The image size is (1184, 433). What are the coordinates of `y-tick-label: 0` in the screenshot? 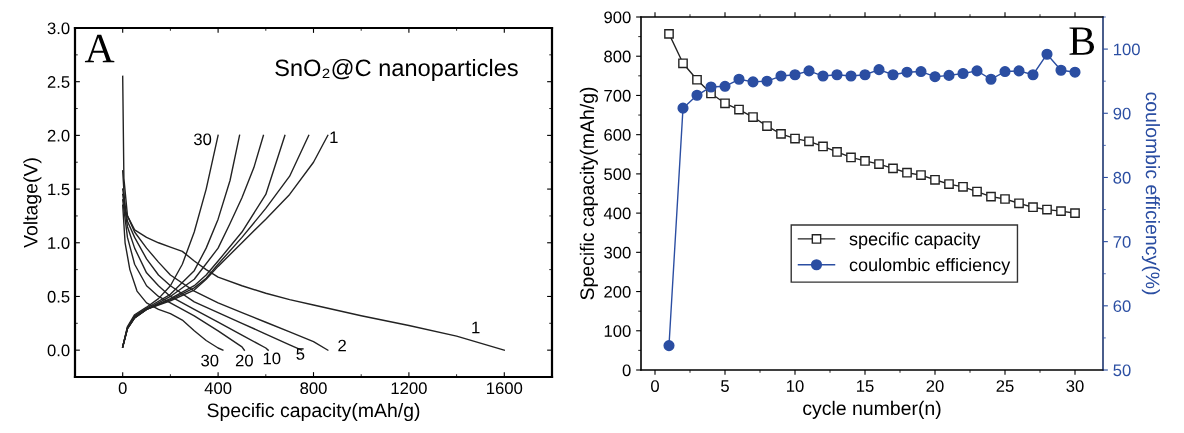 It's located at (626, 370).